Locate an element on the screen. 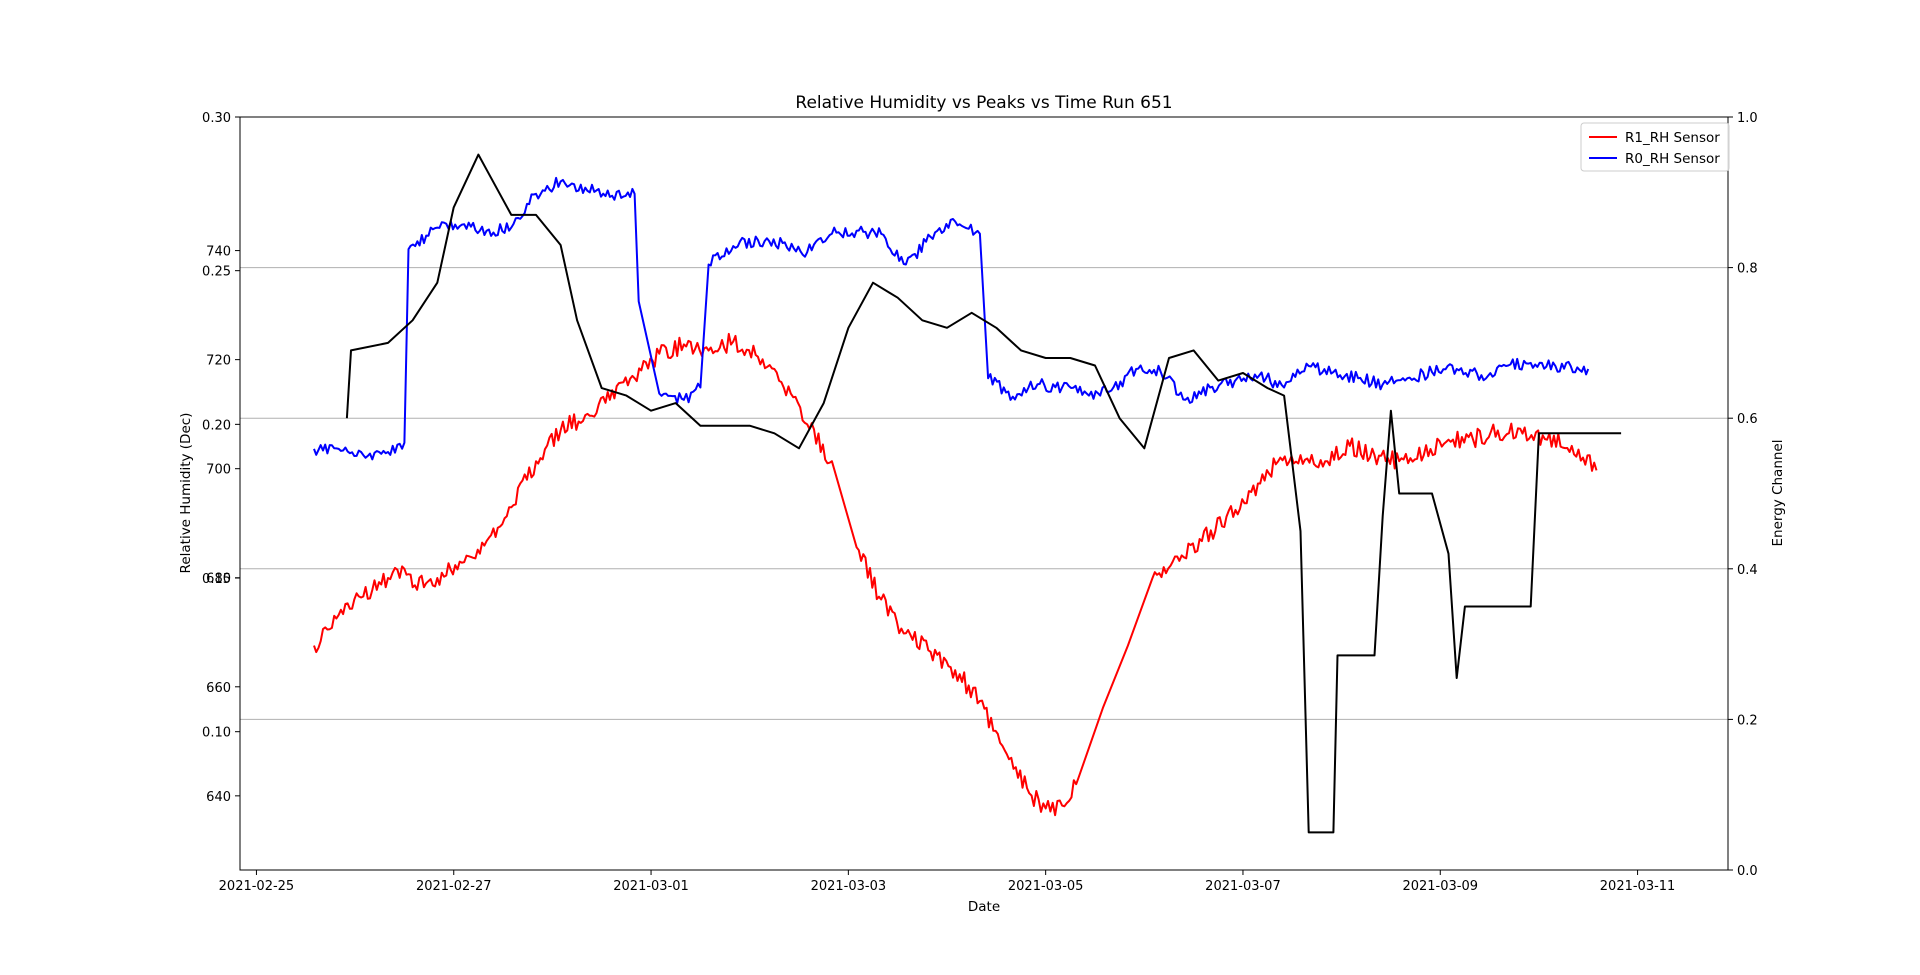 This screenshot has width=1920, height=975. y-axis-left-label: Relative Humidity (Dec) is located at coordinates (186, 493).